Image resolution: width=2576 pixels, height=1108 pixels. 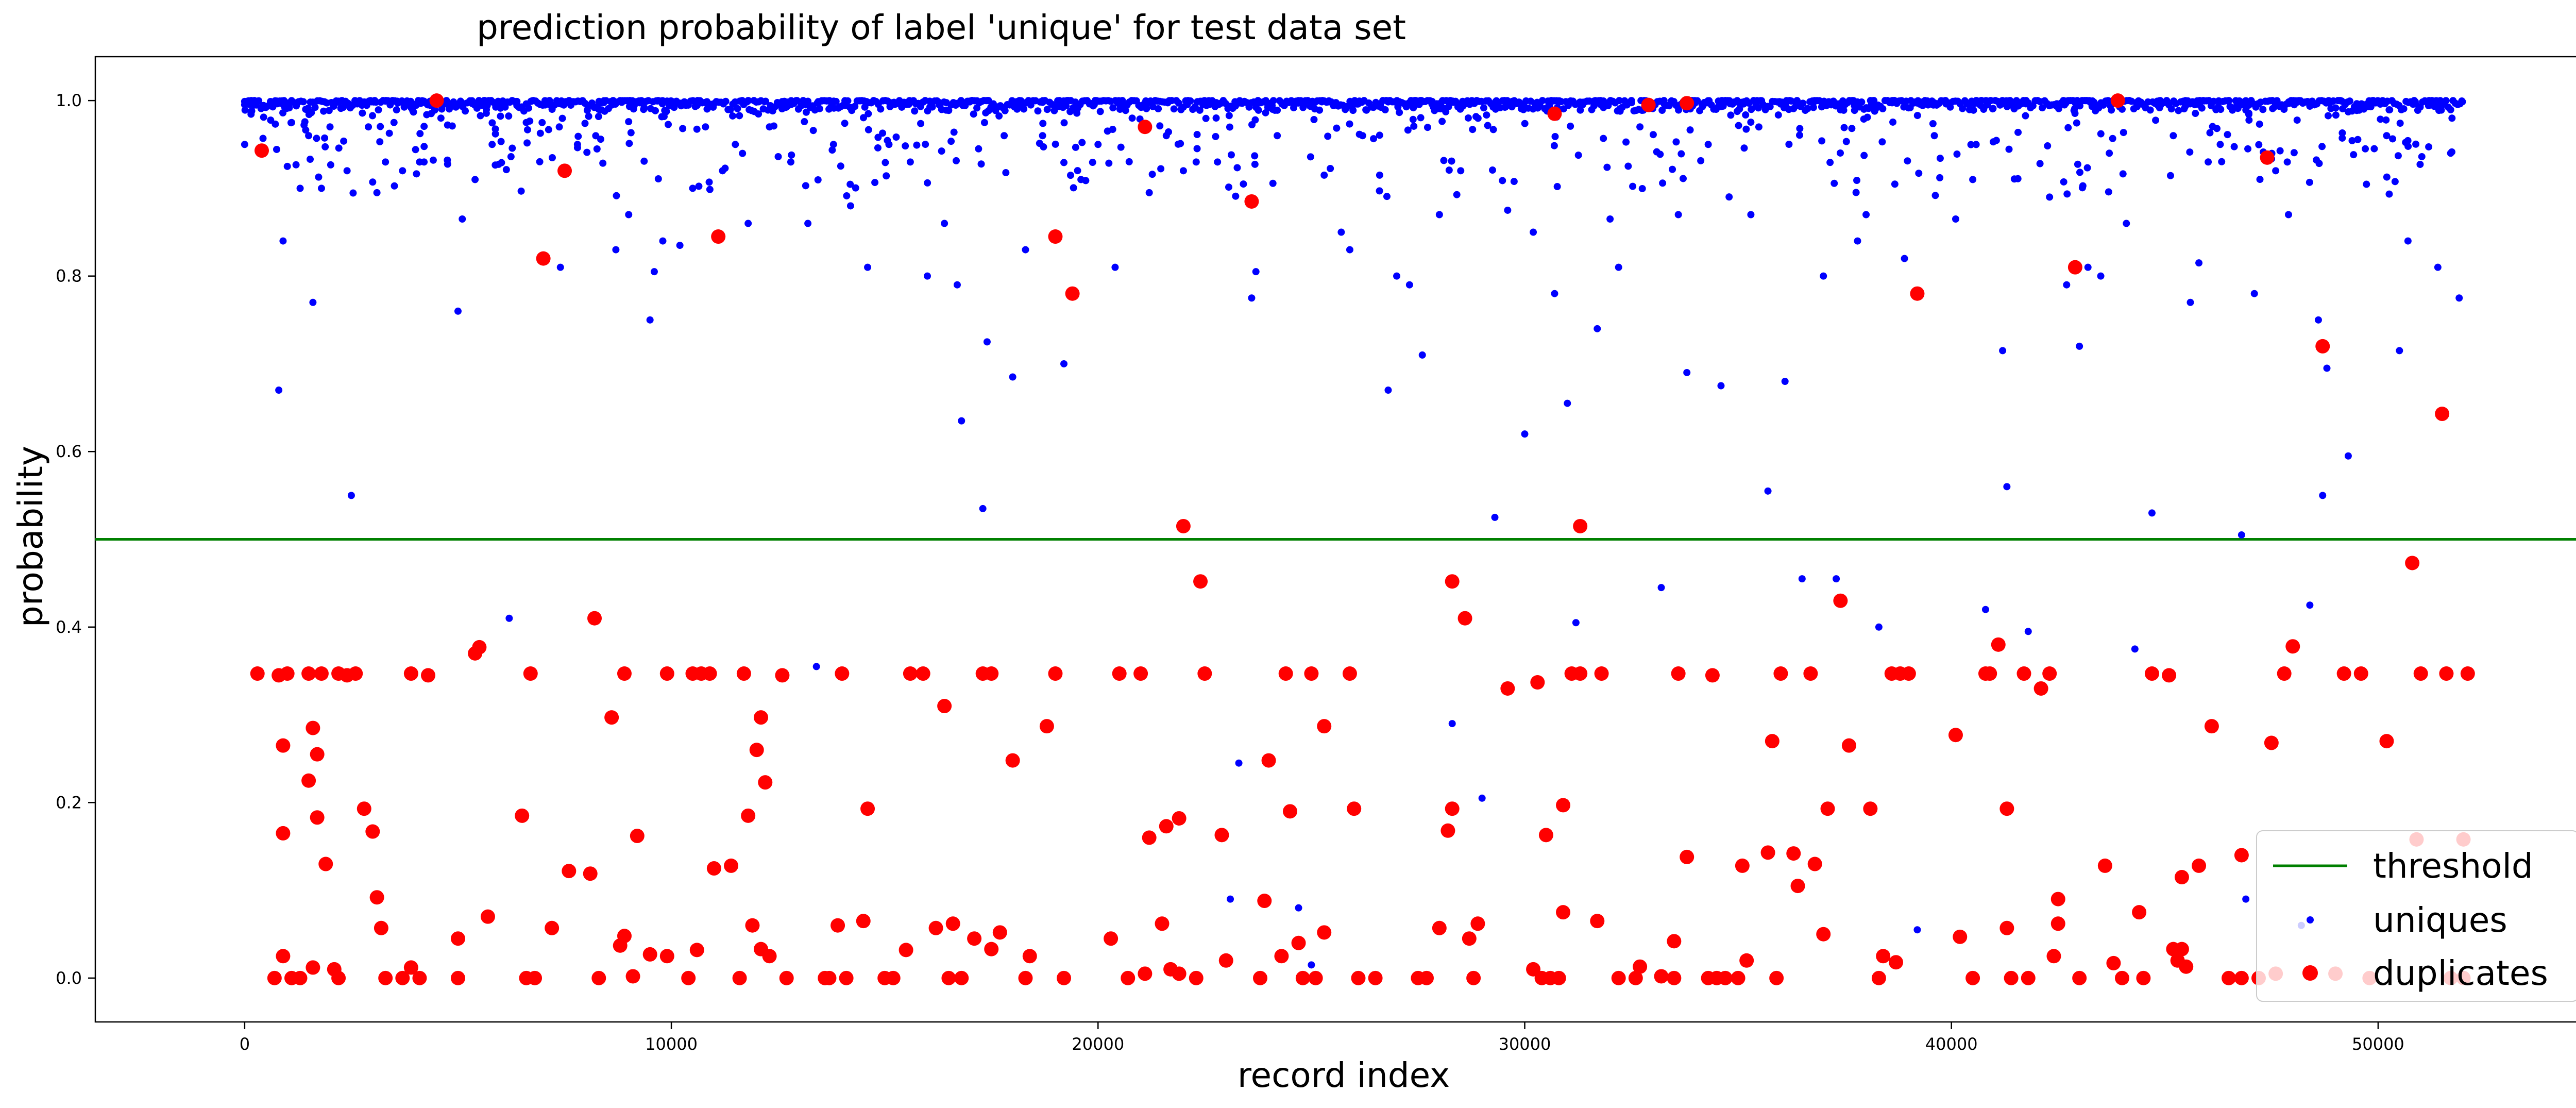 What do you see at coordinates (30, 537) in the screenshot?
I see `y-axis-label: probability` at bounding box center [30, 537].